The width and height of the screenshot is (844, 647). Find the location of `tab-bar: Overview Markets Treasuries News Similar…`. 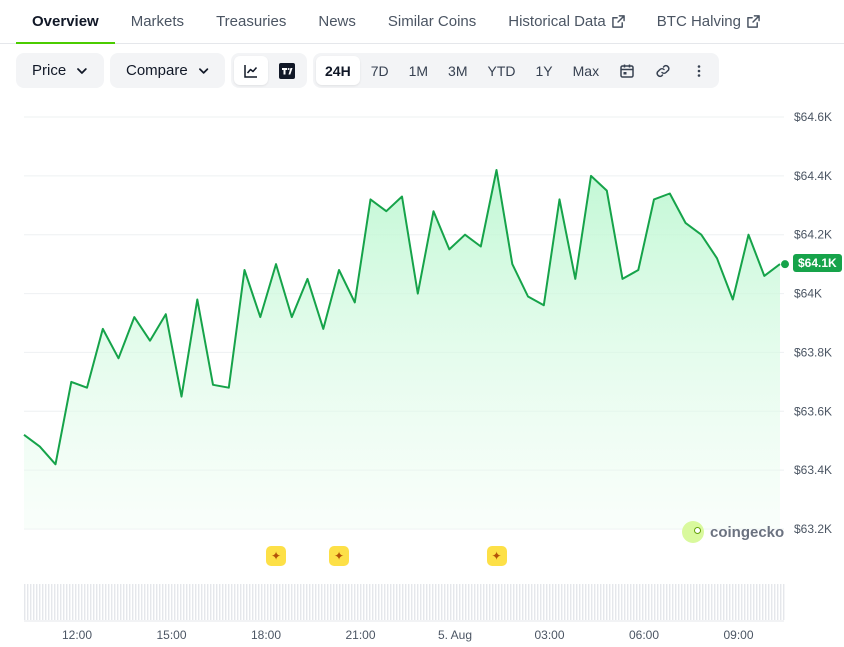

tab-bar: Overview Markets Treasuries News Similar… is located at coordinates (422, 22).